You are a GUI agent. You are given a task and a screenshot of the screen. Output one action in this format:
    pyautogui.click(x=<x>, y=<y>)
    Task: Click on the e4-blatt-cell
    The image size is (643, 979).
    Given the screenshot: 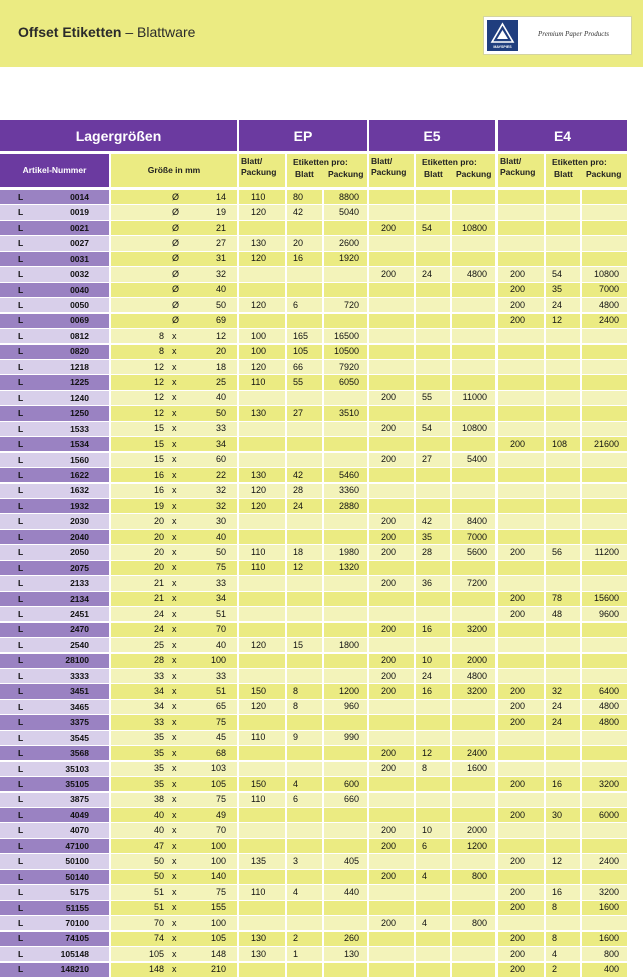 What is the action you would take?
    pyautogui.click(x=563, y=490)
    